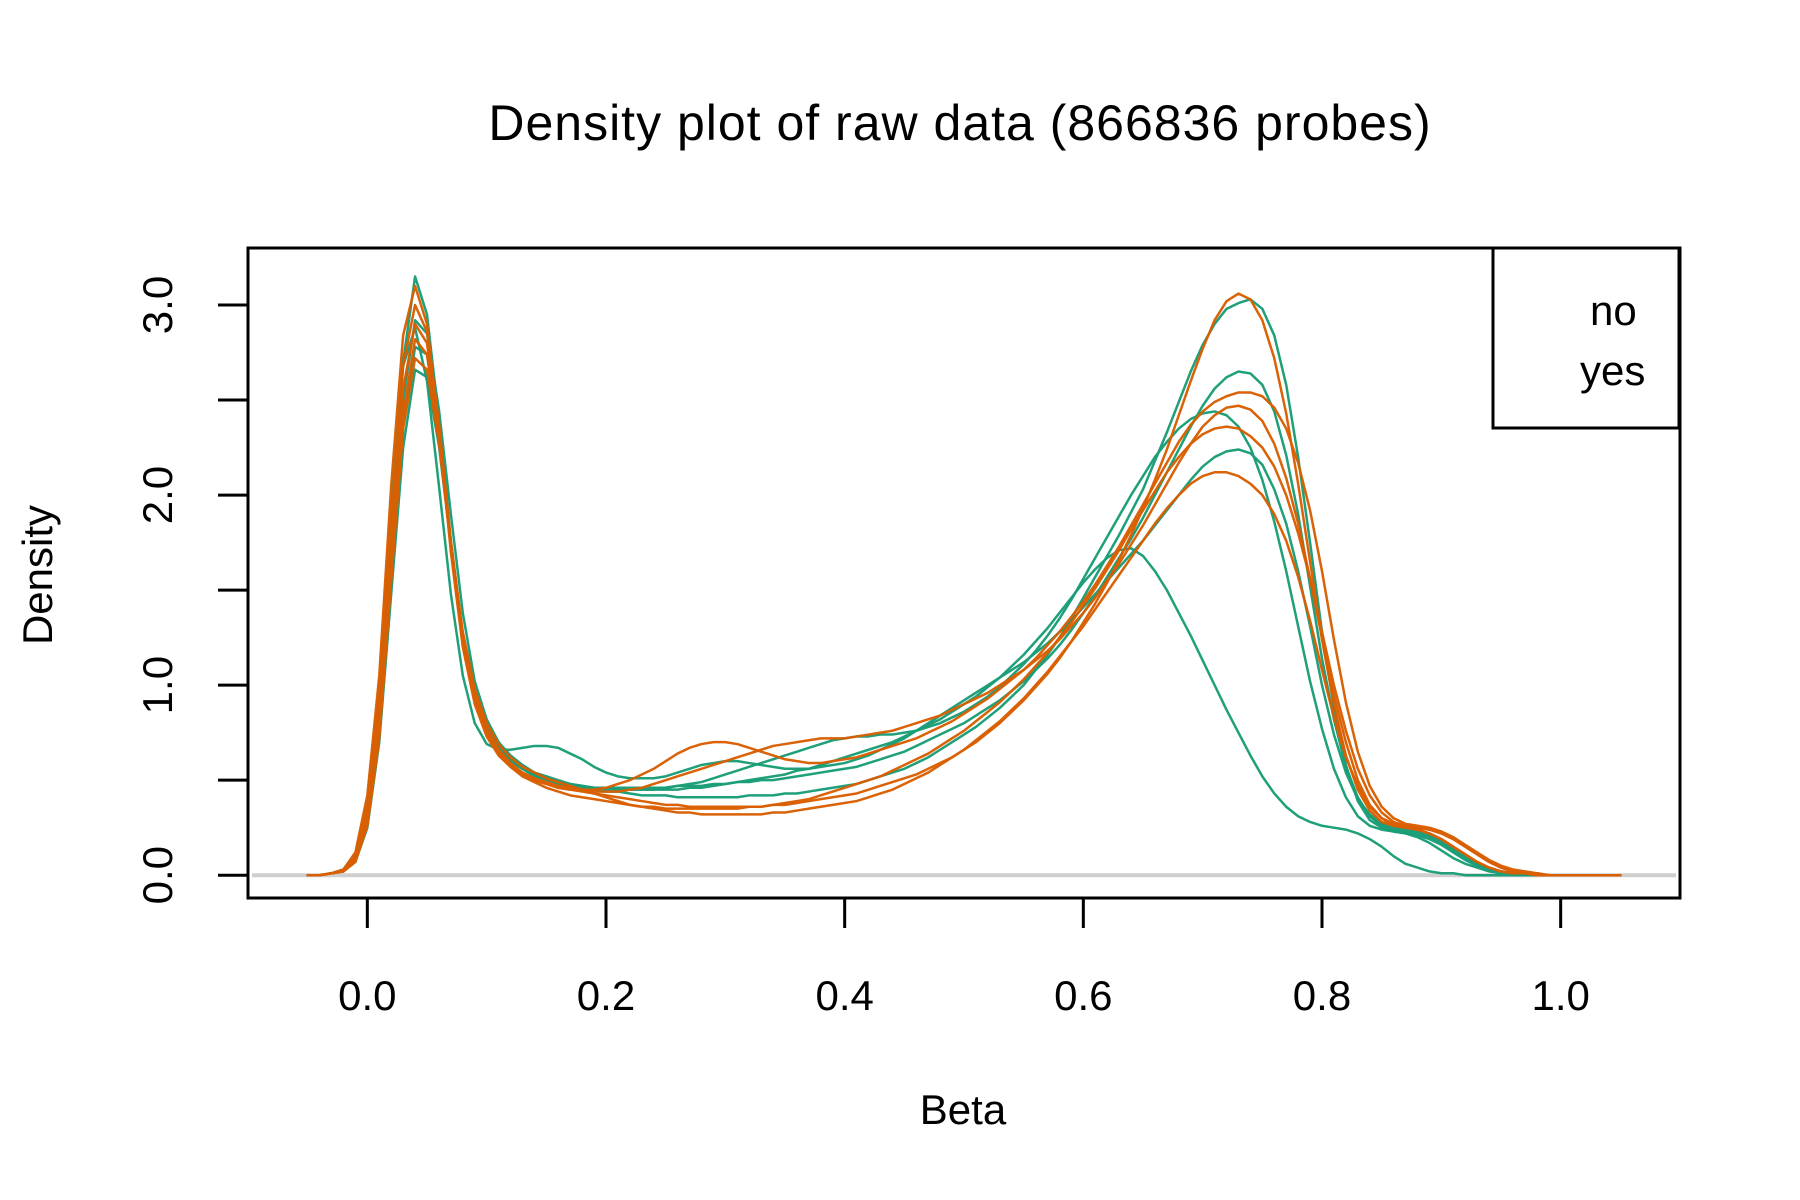 The height and width of the screenshot is (1200, 1800). Describe the element at coordinates (963, 1109) in the screenshot. I see `x-axis-title: Beta` at that location.